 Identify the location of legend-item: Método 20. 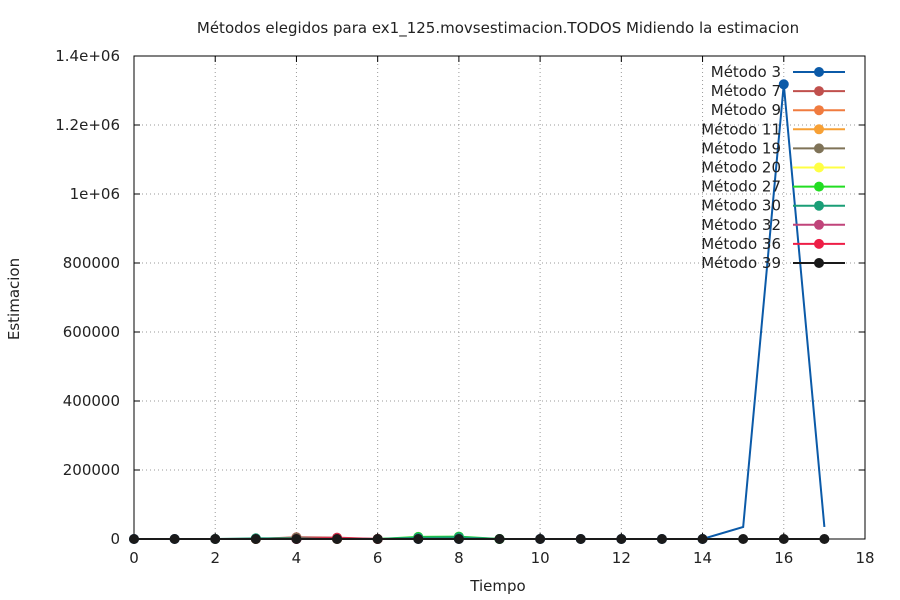
(773, 168).